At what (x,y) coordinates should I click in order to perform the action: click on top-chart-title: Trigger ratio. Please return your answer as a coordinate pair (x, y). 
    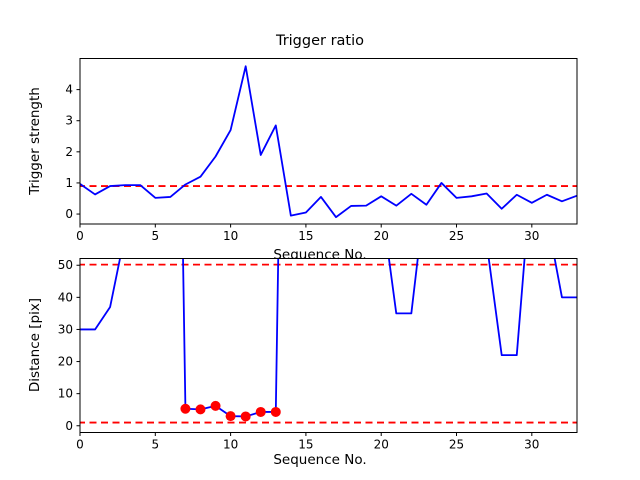
    Looking at the image, I should click on (320, 41).